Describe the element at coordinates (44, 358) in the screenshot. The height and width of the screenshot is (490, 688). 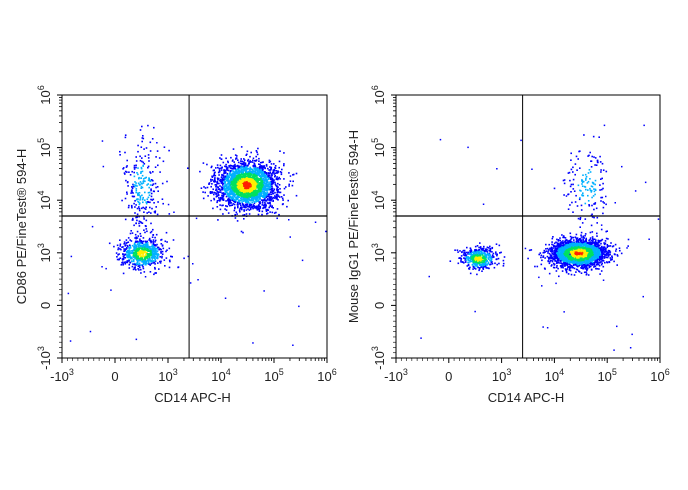
I see `y-tick-label: -103` at that location.